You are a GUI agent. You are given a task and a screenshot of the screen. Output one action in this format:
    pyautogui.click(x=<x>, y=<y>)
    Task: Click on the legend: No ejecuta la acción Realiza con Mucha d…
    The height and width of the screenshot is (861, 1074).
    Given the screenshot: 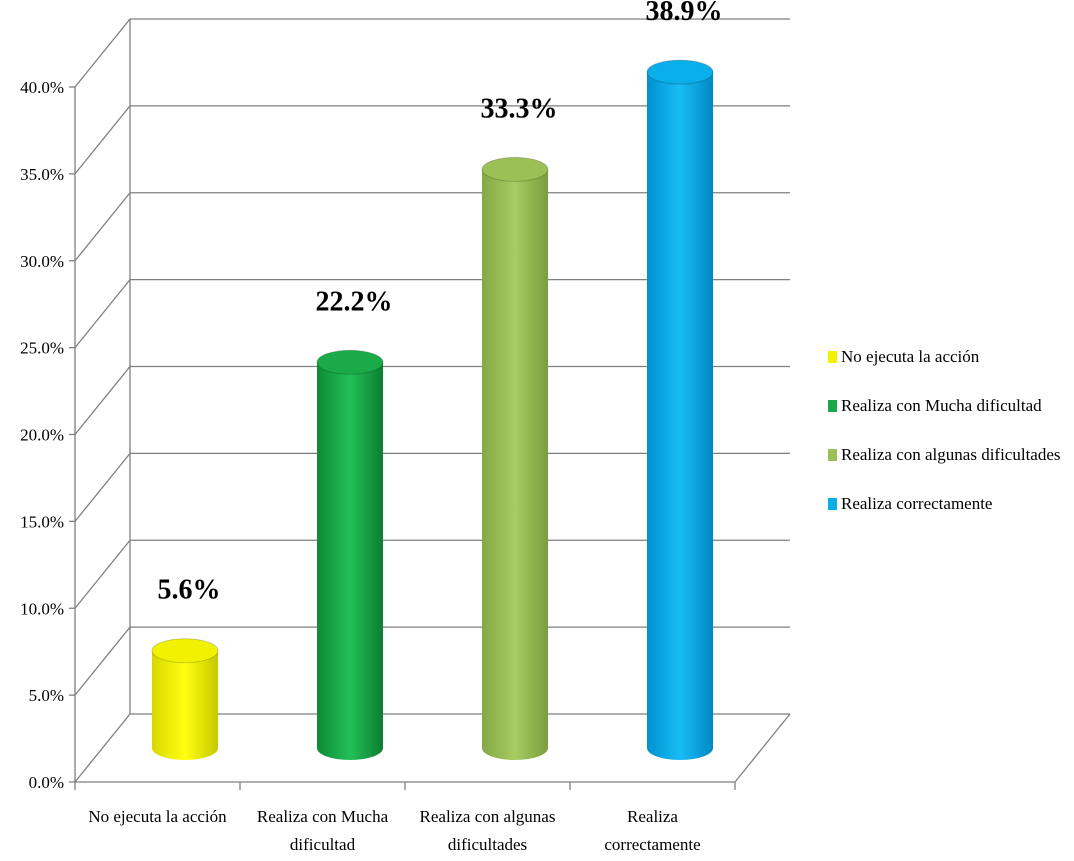 What is the action you would take?
    pyautogui.click(x=944, y=443)
    